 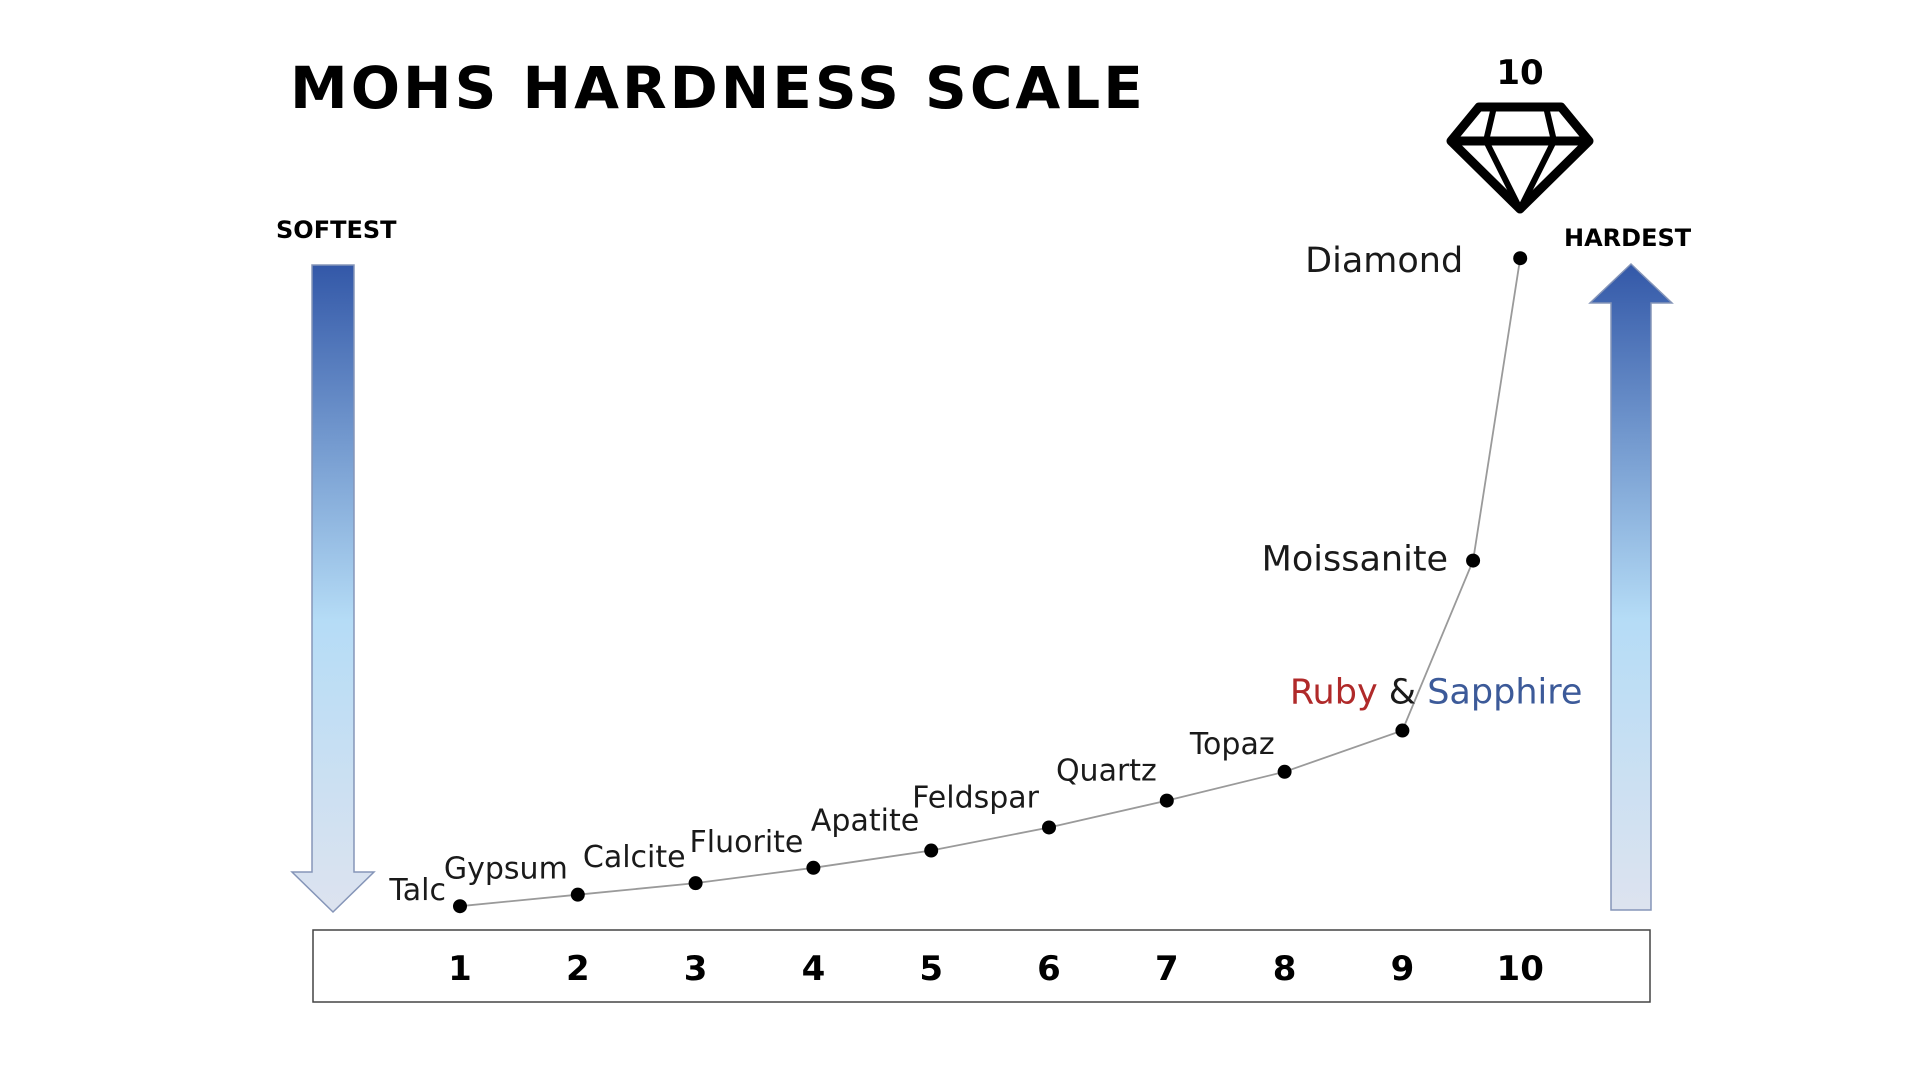 I want to click on label-apatite: Apatite, so click(x=865, y=821).